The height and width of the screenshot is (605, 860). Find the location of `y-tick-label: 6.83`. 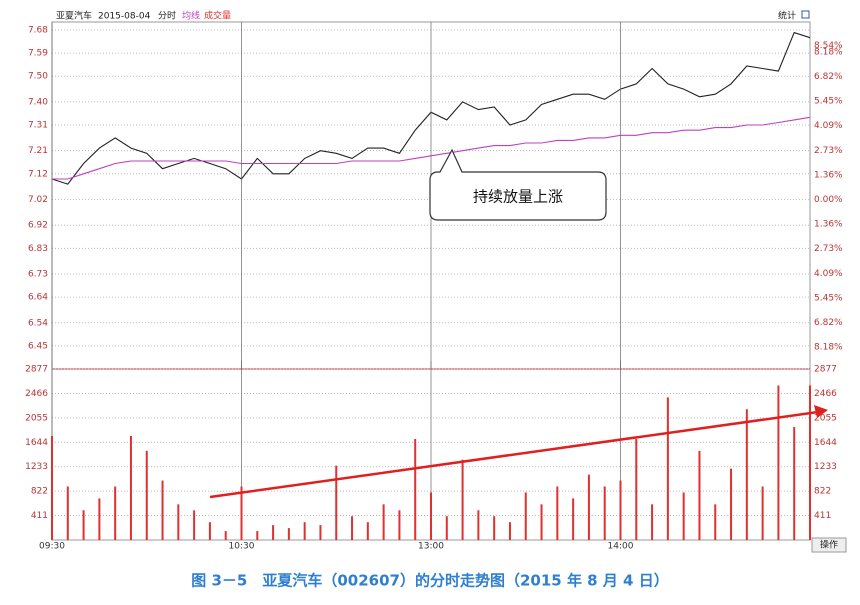

y-tick-label: 6.83 is located at coordinates (38, 249).